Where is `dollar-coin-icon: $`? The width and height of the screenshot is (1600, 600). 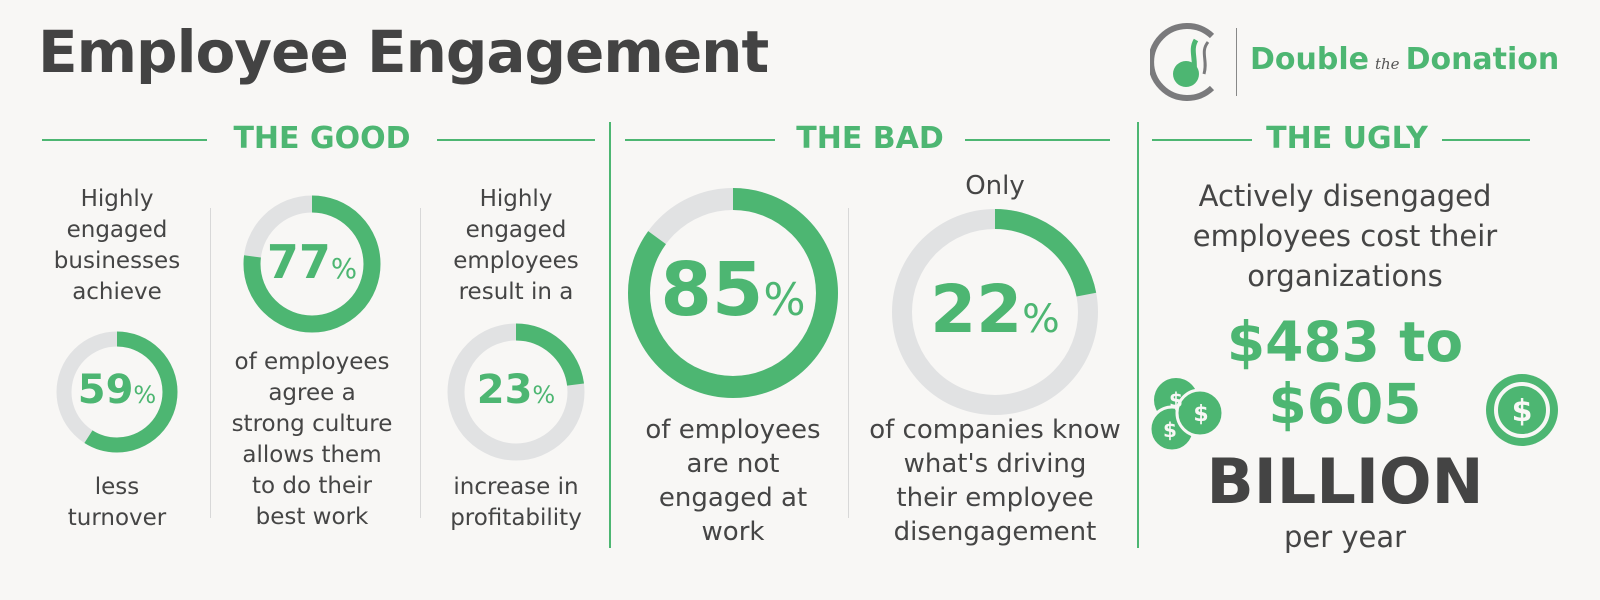
dollar-coin-icon: $ is located at coordinates (1522, 410).